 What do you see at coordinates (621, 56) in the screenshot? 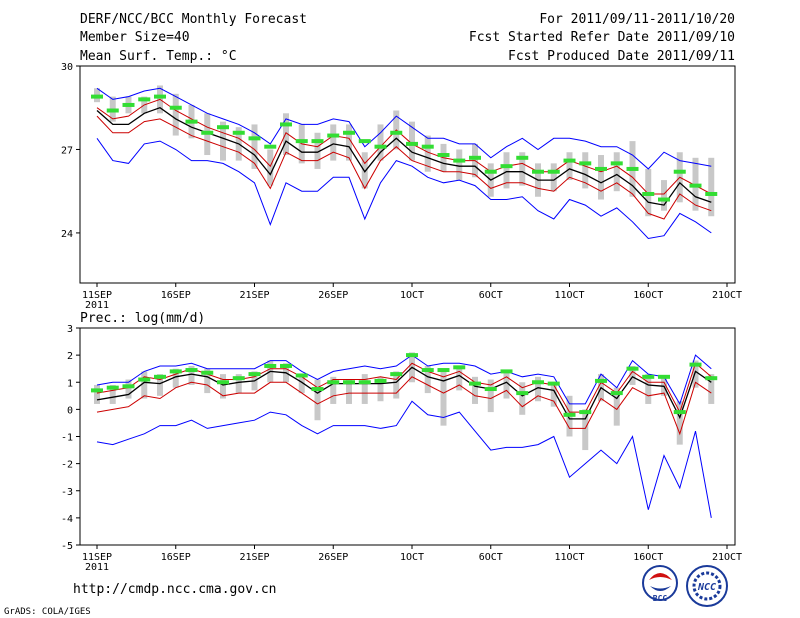
I see `header-produced-date: Fcst Produced Date 2011/09/11` at bounding box center [621, 56].